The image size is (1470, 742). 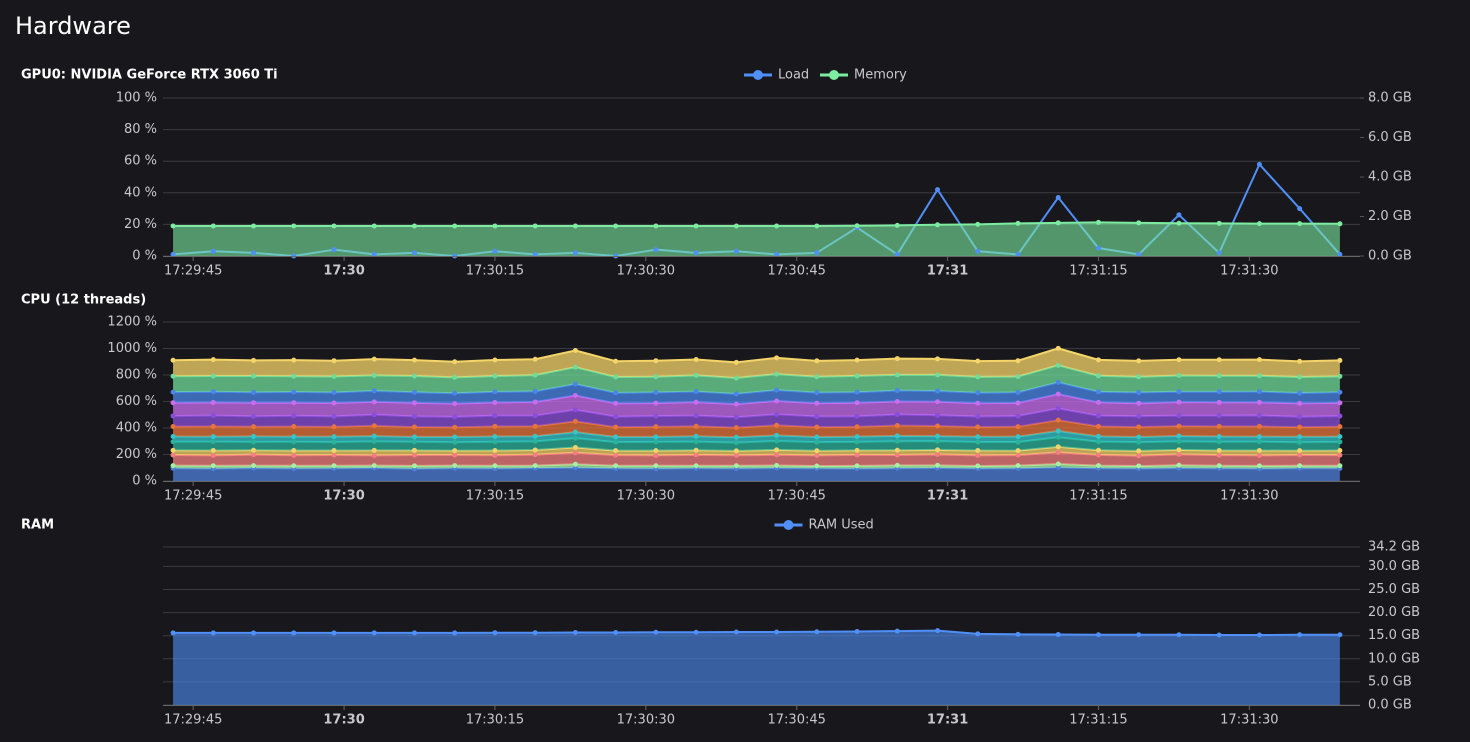 What do you see at coordinates (756, 393) in the screenshot?
I see `area-fill` at bounding box center [756, 393].